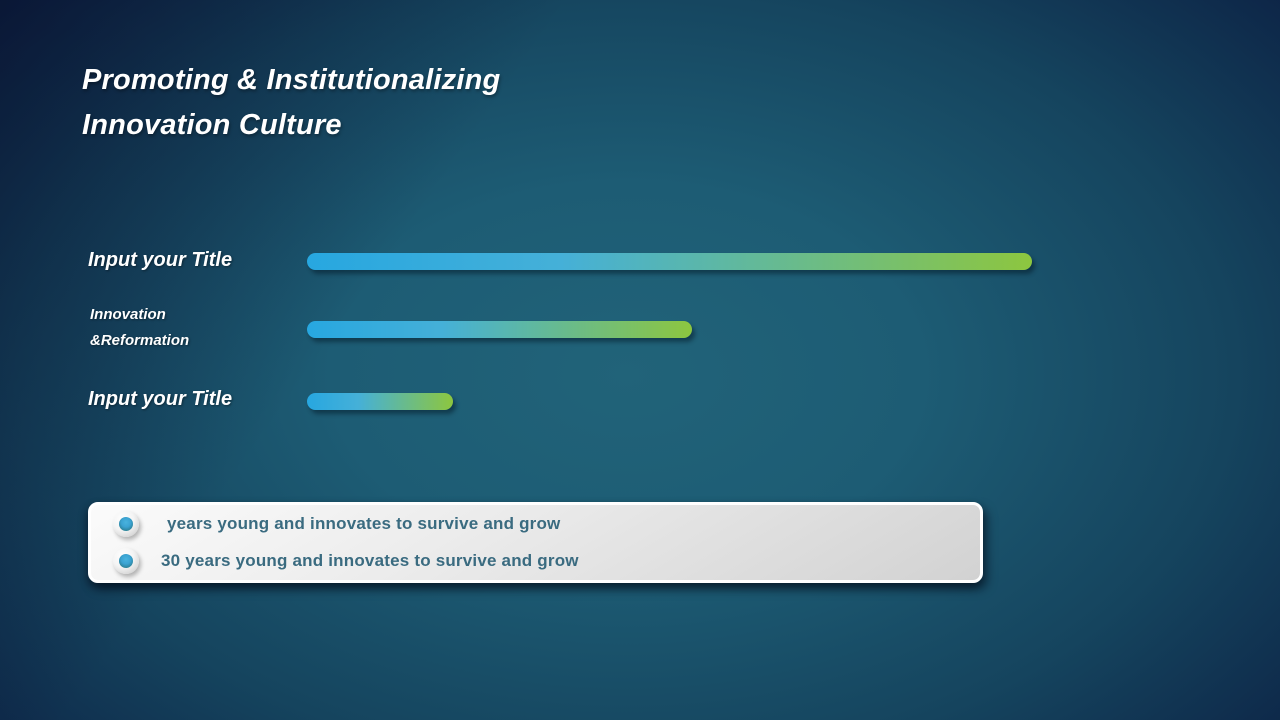 This screenshot has width=1280, height=720. I want to click on bar-label-1: Input your Title, so click(160, 260).